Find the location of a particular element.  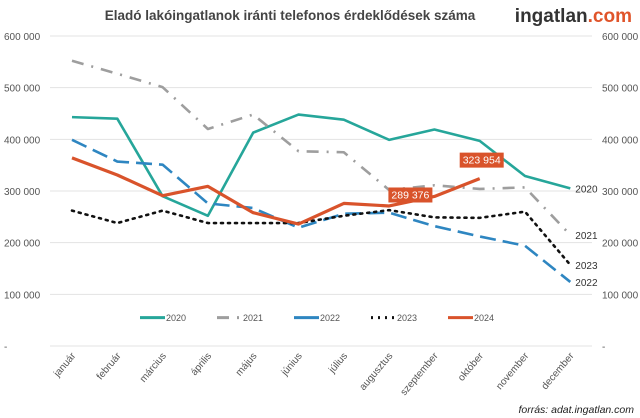

x-tick-label: május is located at coordinates (247, 365).